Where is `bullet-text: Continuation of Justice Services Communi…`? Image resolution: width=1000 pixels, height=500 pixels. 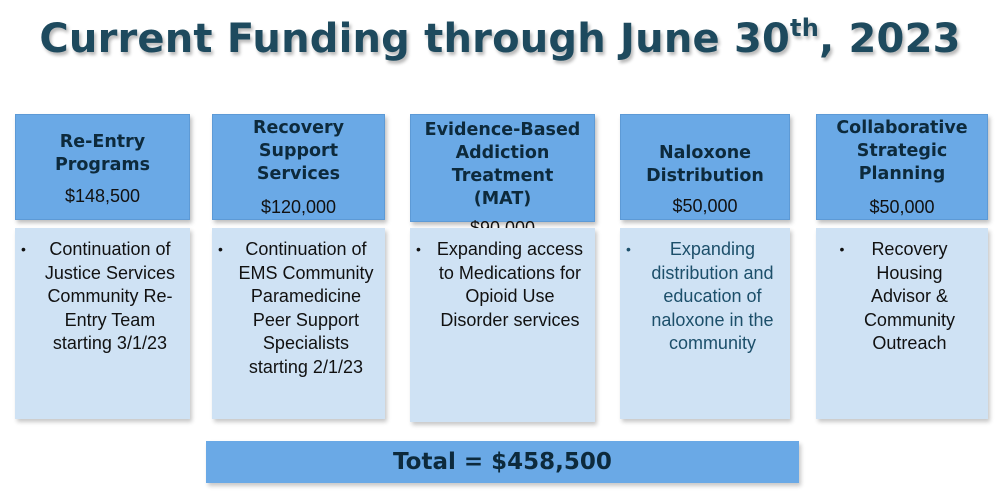
bullet-text: Continuation of Justice Services Communi… is located at coordinates (109, 296).